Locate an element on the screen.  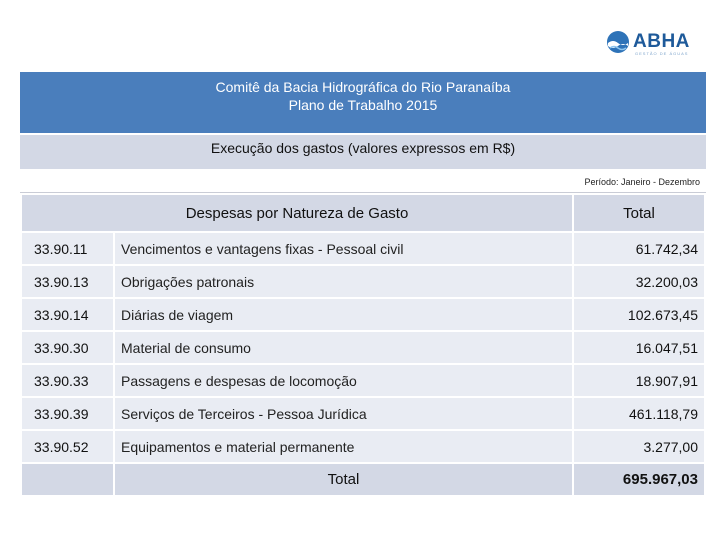
plan-title: Plano de Trabalho 2015 is located at coordinates (363, 105).